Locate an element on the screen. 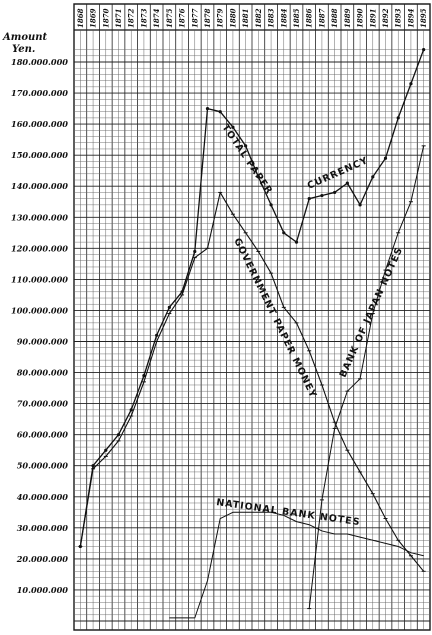 The image size is (432, 635). y-tick-label: 80.000.000 is located at coordinates (43, 373).